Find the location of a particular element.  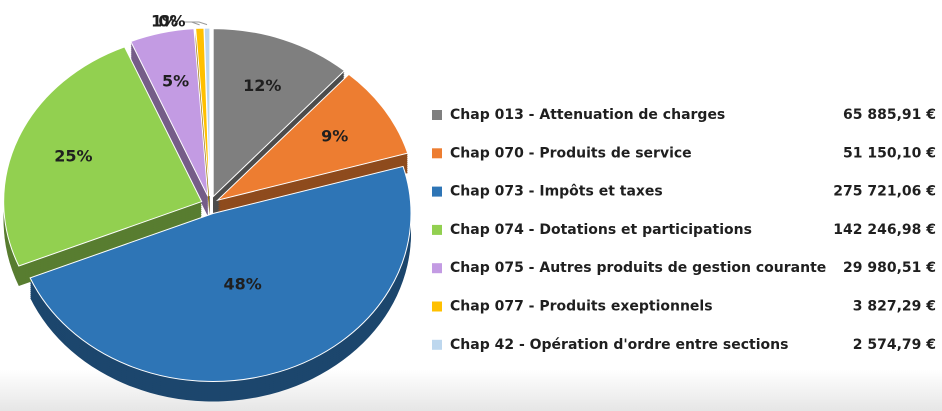

legend-label: Chap 073 - Impôts et taxes is located at coordinates (556, 192).